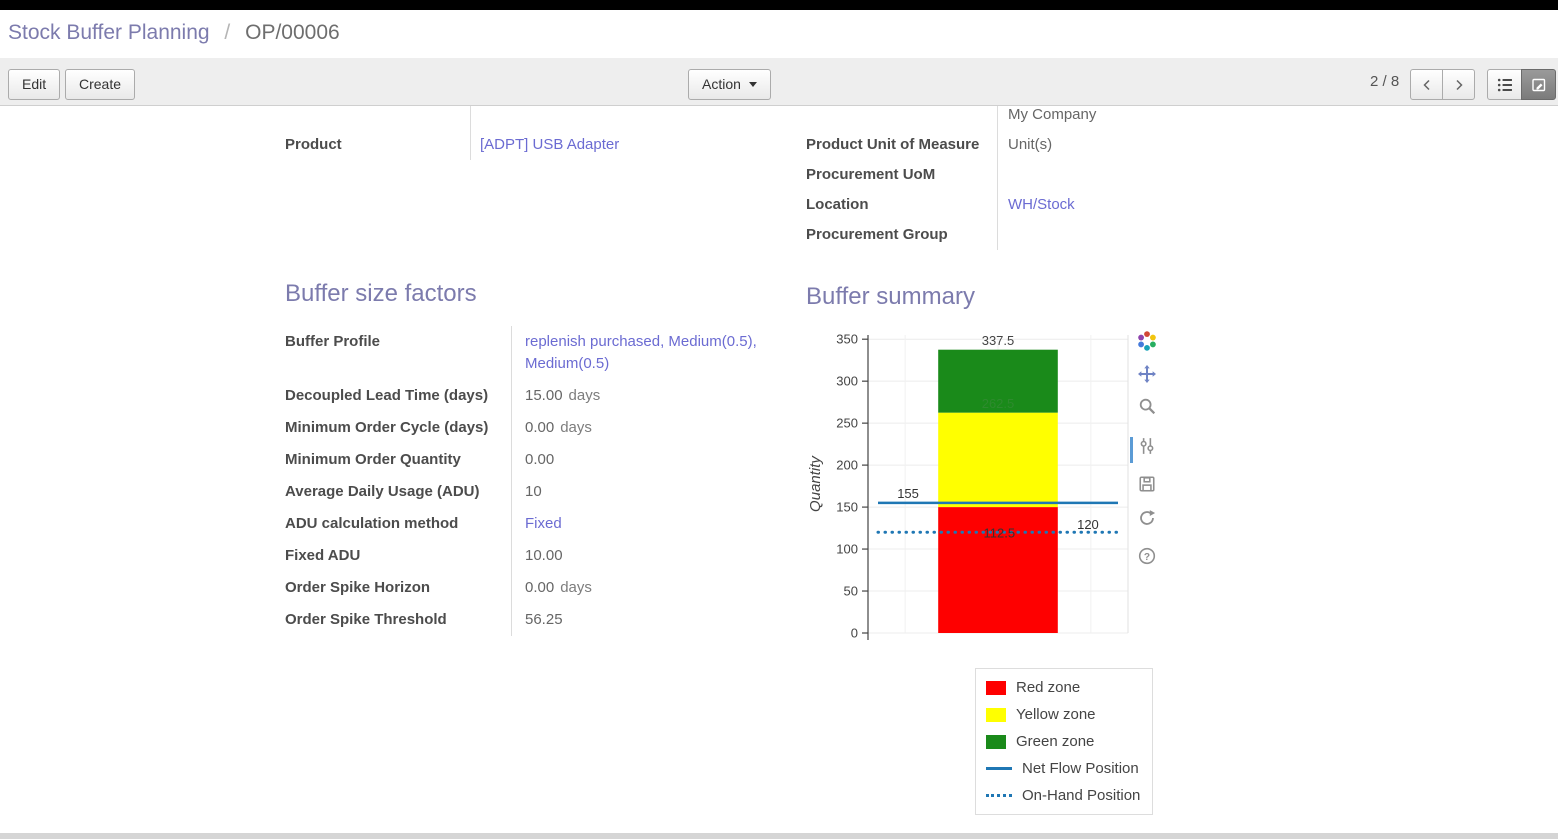 The height and width of the screenshot is (839, 1558). What do you see at coordinates (847, 381) in the screenshot?
I see `svg-text: 300` at bounding box center [847, 381].